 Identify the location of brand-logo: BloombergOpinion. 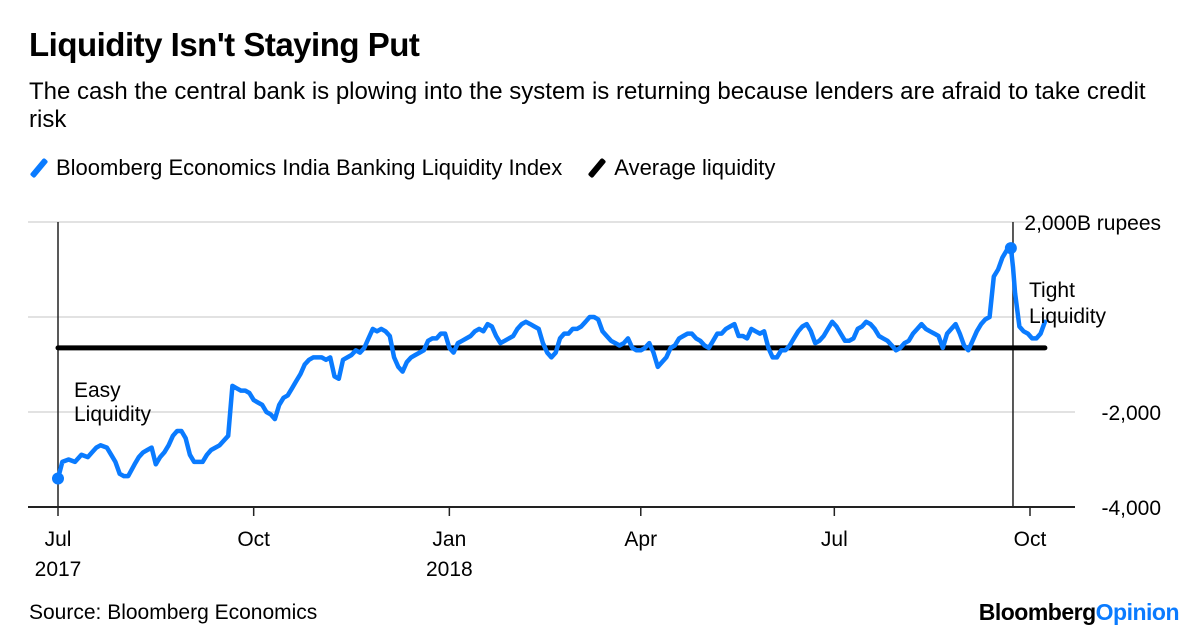
(1079, 612).